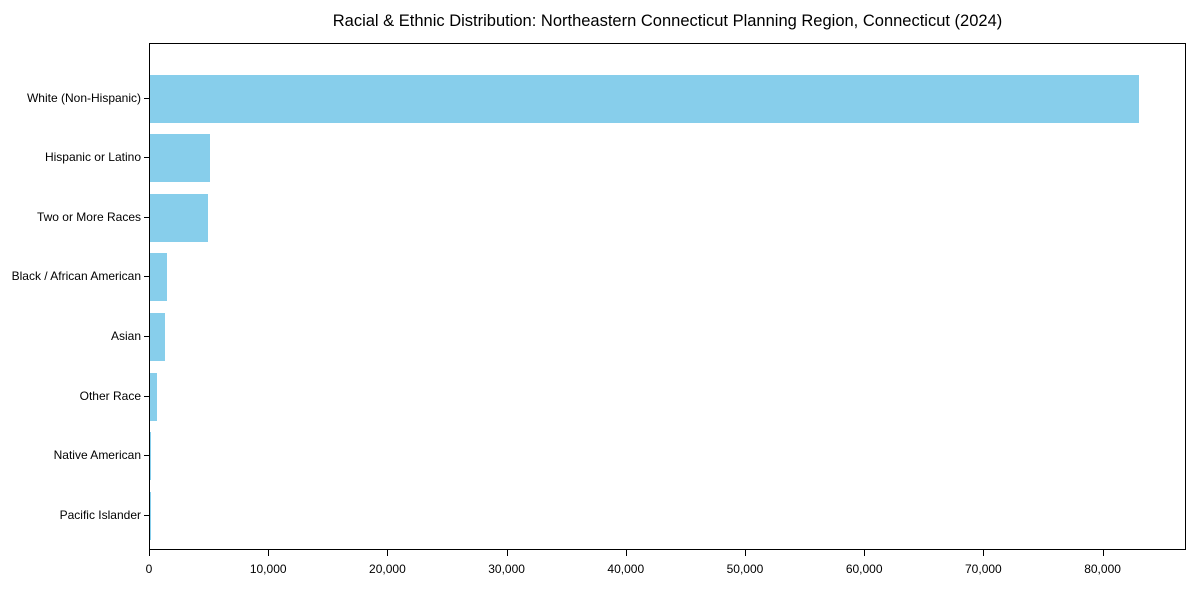 The image size is (1200, 600). I want to click on y-tick-label-hispanic-or-latino: Hispanic or Latino, so click(92, 157).